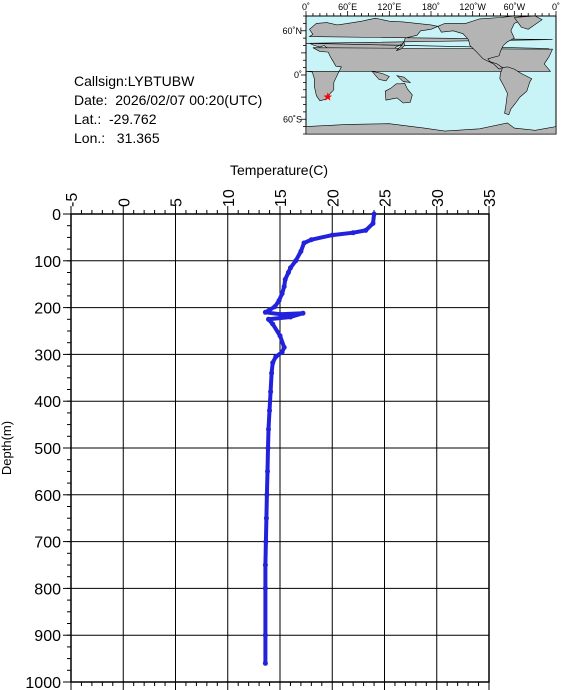  What do you see at coordinates (333, 198) in the screenshot?
I see `x-tick-label: 20` at bounding box center [333, 198].